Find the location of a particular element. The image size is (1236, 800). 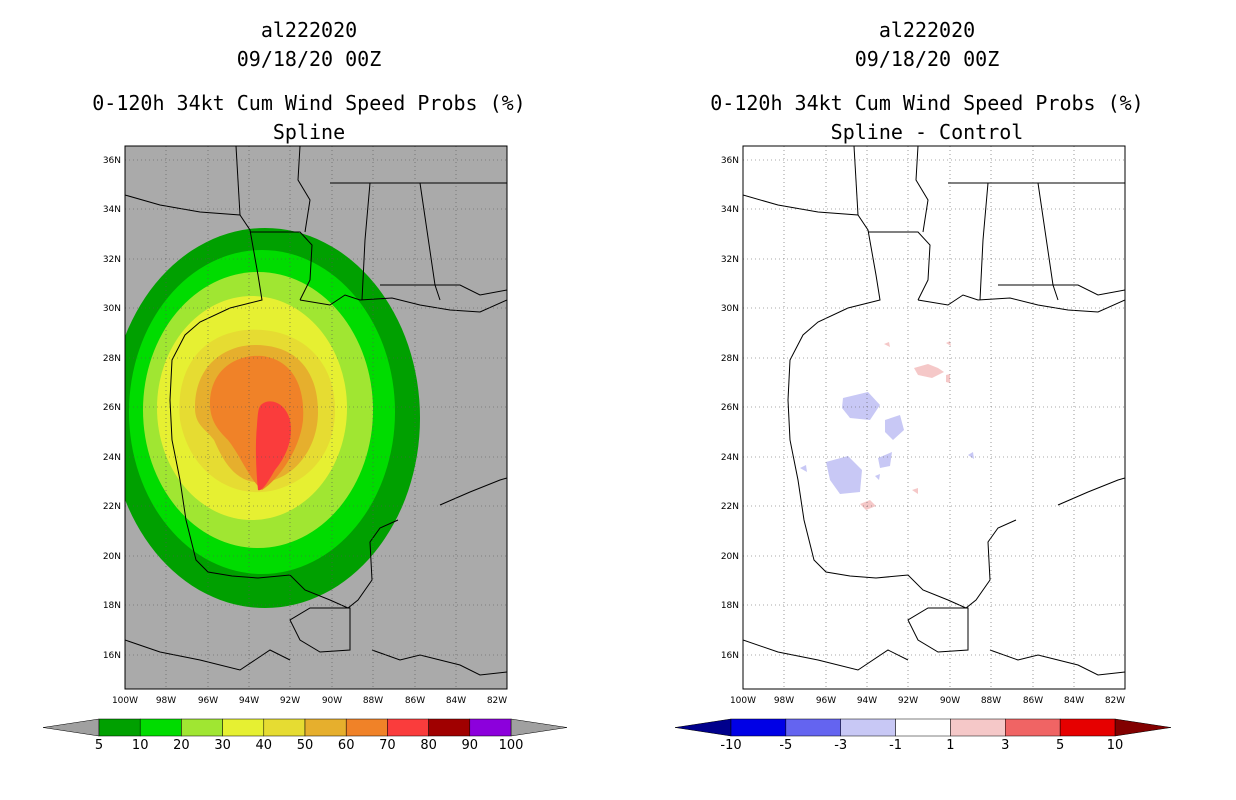

right-colorbar-label: 3 is located at coordinates (1005, 745).